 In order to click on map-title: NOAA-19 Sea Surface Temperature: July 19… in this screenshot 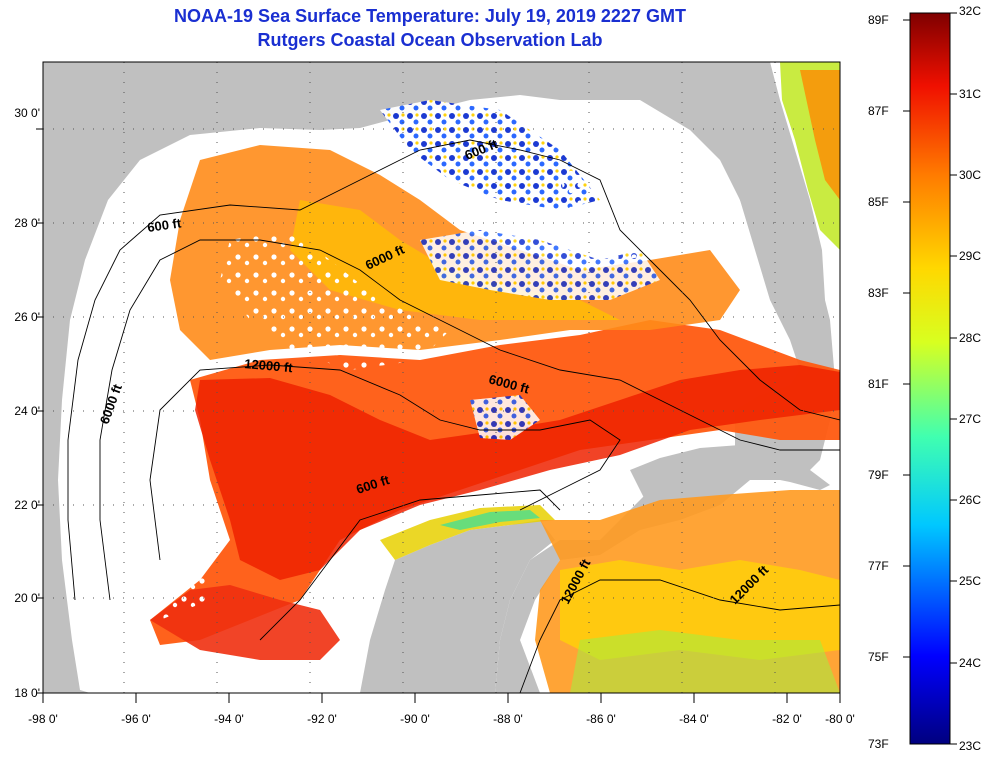, I will do `click(430, 16)`.